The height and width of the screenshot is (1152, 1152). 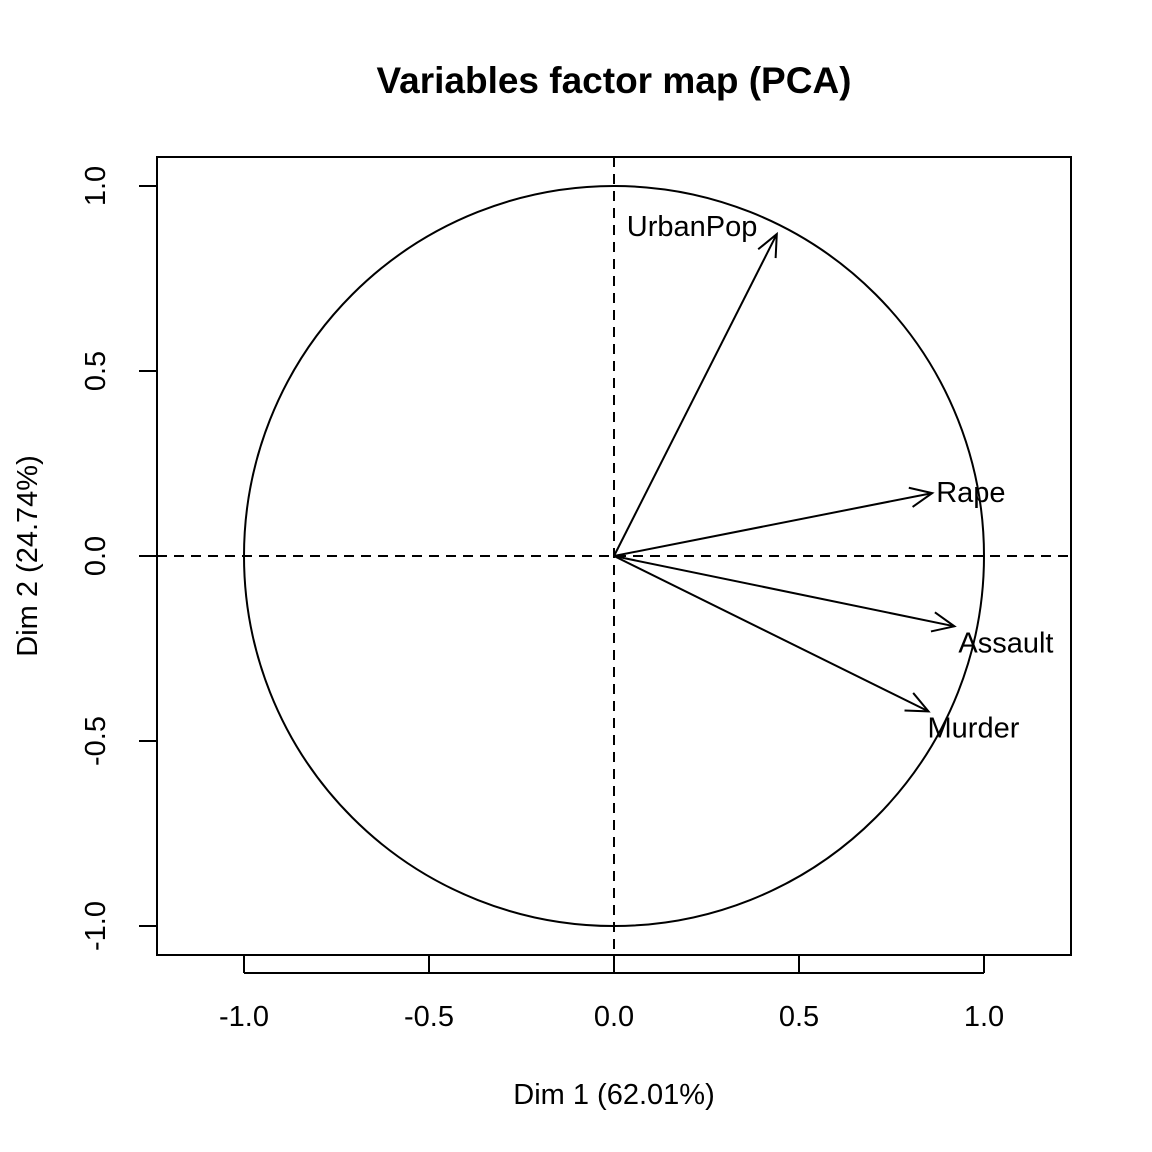 What do you see at coordinates (917, 702) in the screenshot?
I see `arrowhead-murder` at bounding box center [917, 702].